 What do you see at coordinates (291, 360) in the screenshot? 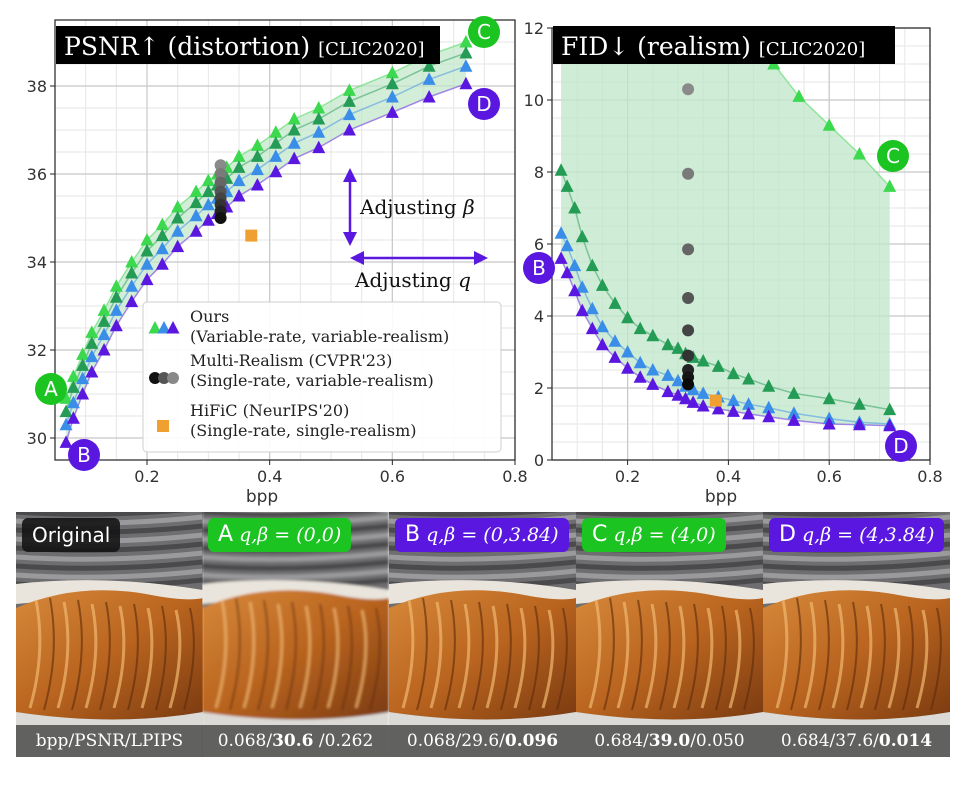
I see `legend-label: Multi-Realism (CVPR'23)` at bounding box center [291, 360].